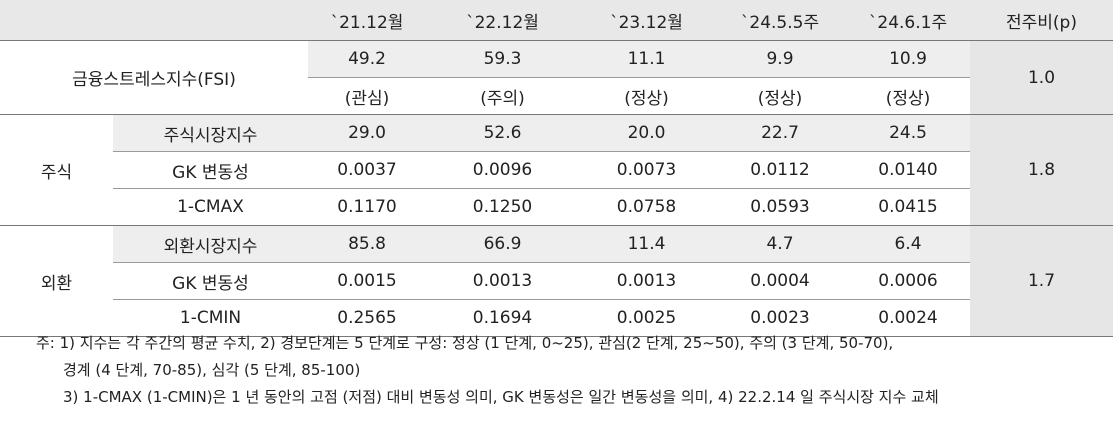  Describe the element at coordinates (367, 20) in the screenshot. I see `header-col-2112: `21.12월` at that location.